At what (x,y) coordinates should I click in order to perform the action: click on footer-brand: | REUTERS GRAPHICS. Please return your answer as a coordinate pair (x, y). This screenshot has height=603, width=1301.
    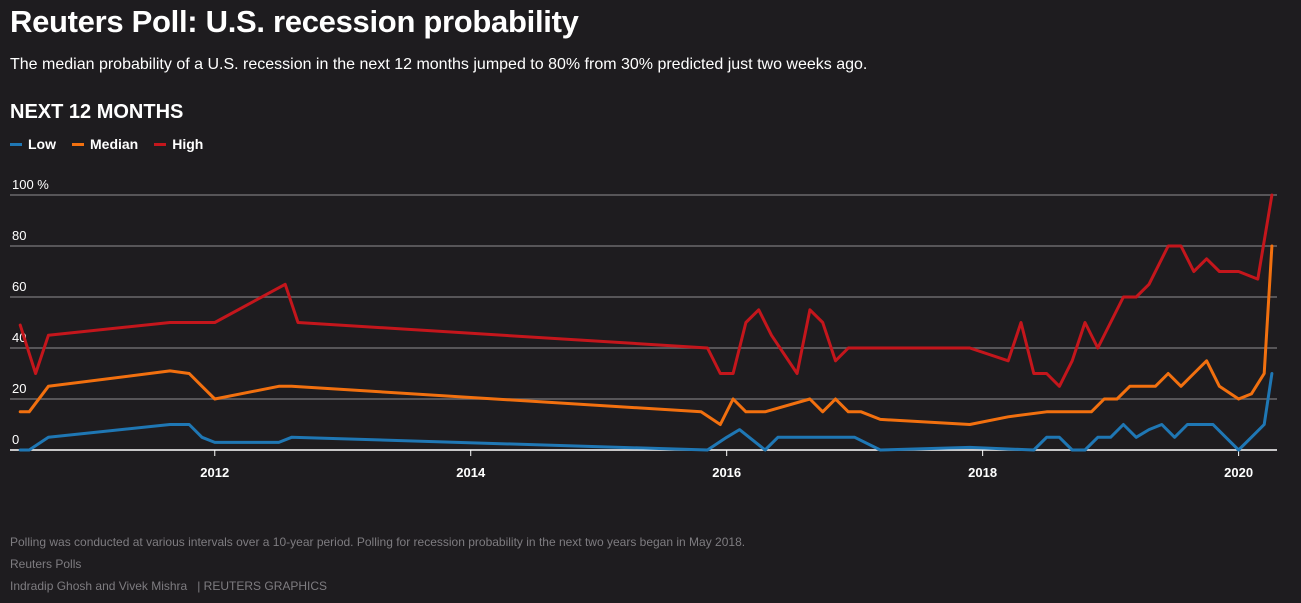
    Looking at the image, I should click on (262, 586).